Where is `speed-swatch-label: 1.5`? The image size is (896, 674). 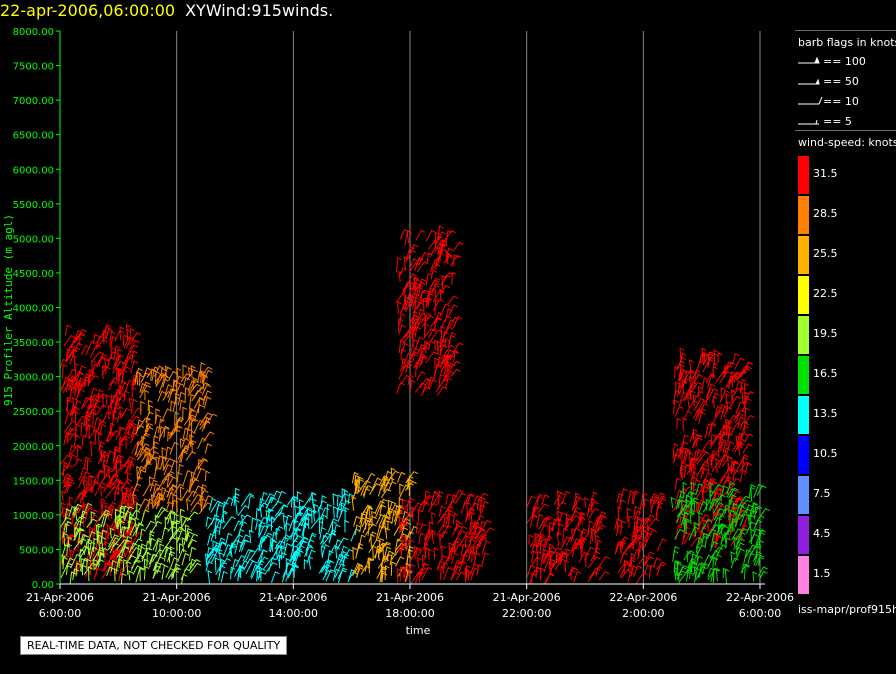
speed-swatch-label: 1.5 is located at coordinates (822, 573).